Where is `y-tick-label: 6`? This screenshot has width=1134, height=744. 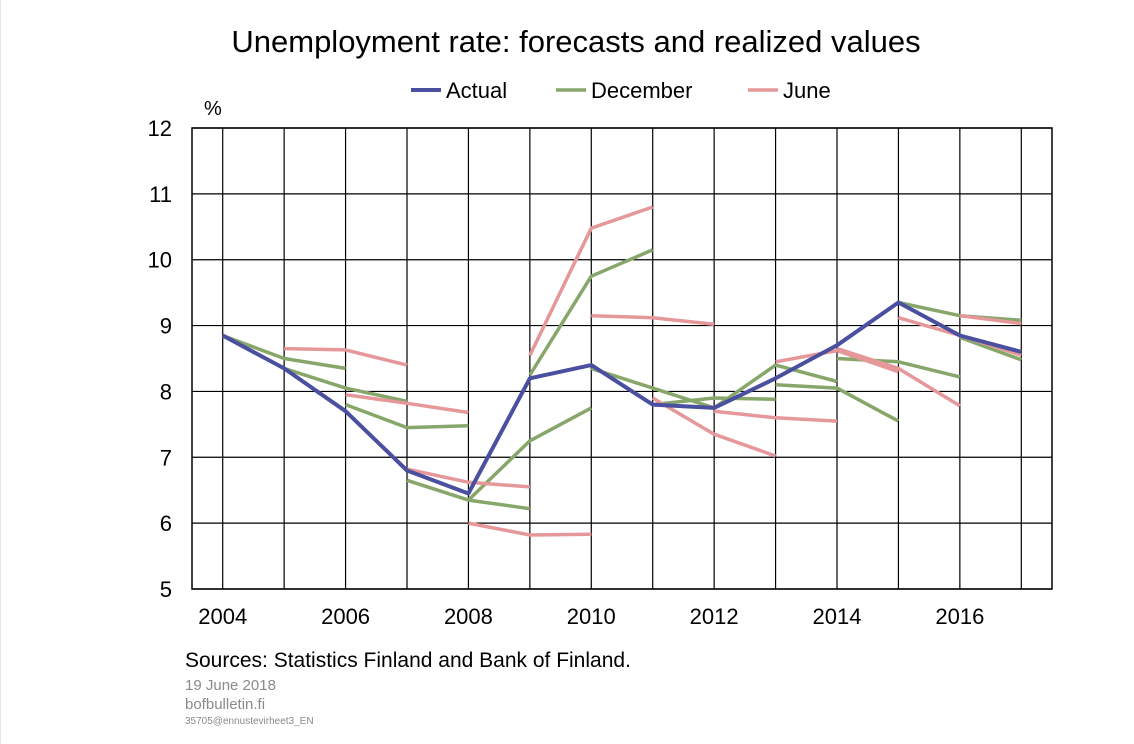
y-tick-label: 6 is located at coordinates (166, 523).